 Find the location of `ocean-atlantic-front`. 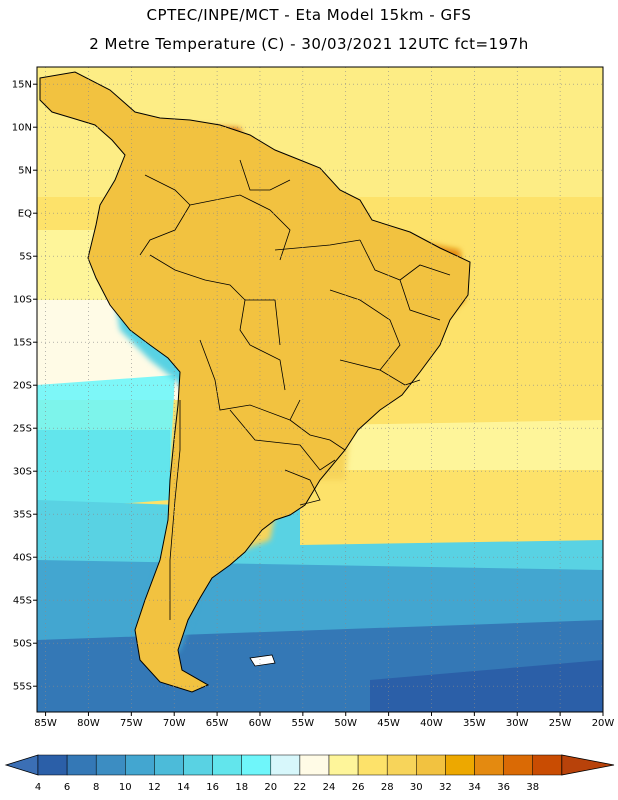

ocean-atlantic-front is located at coordinates (451, 525).